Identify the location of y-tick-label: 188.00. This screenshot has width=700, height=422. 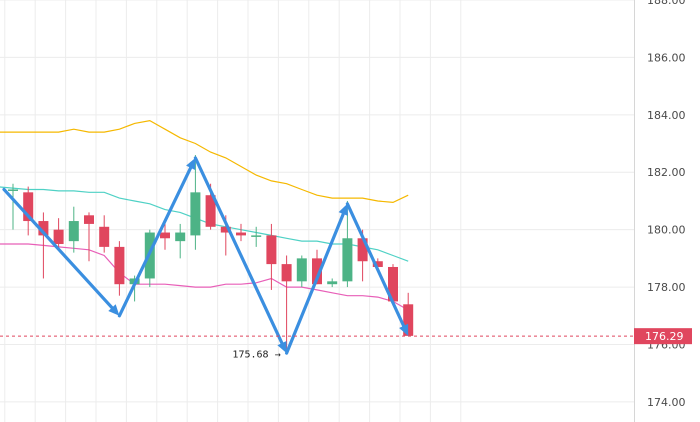
(666, 3).